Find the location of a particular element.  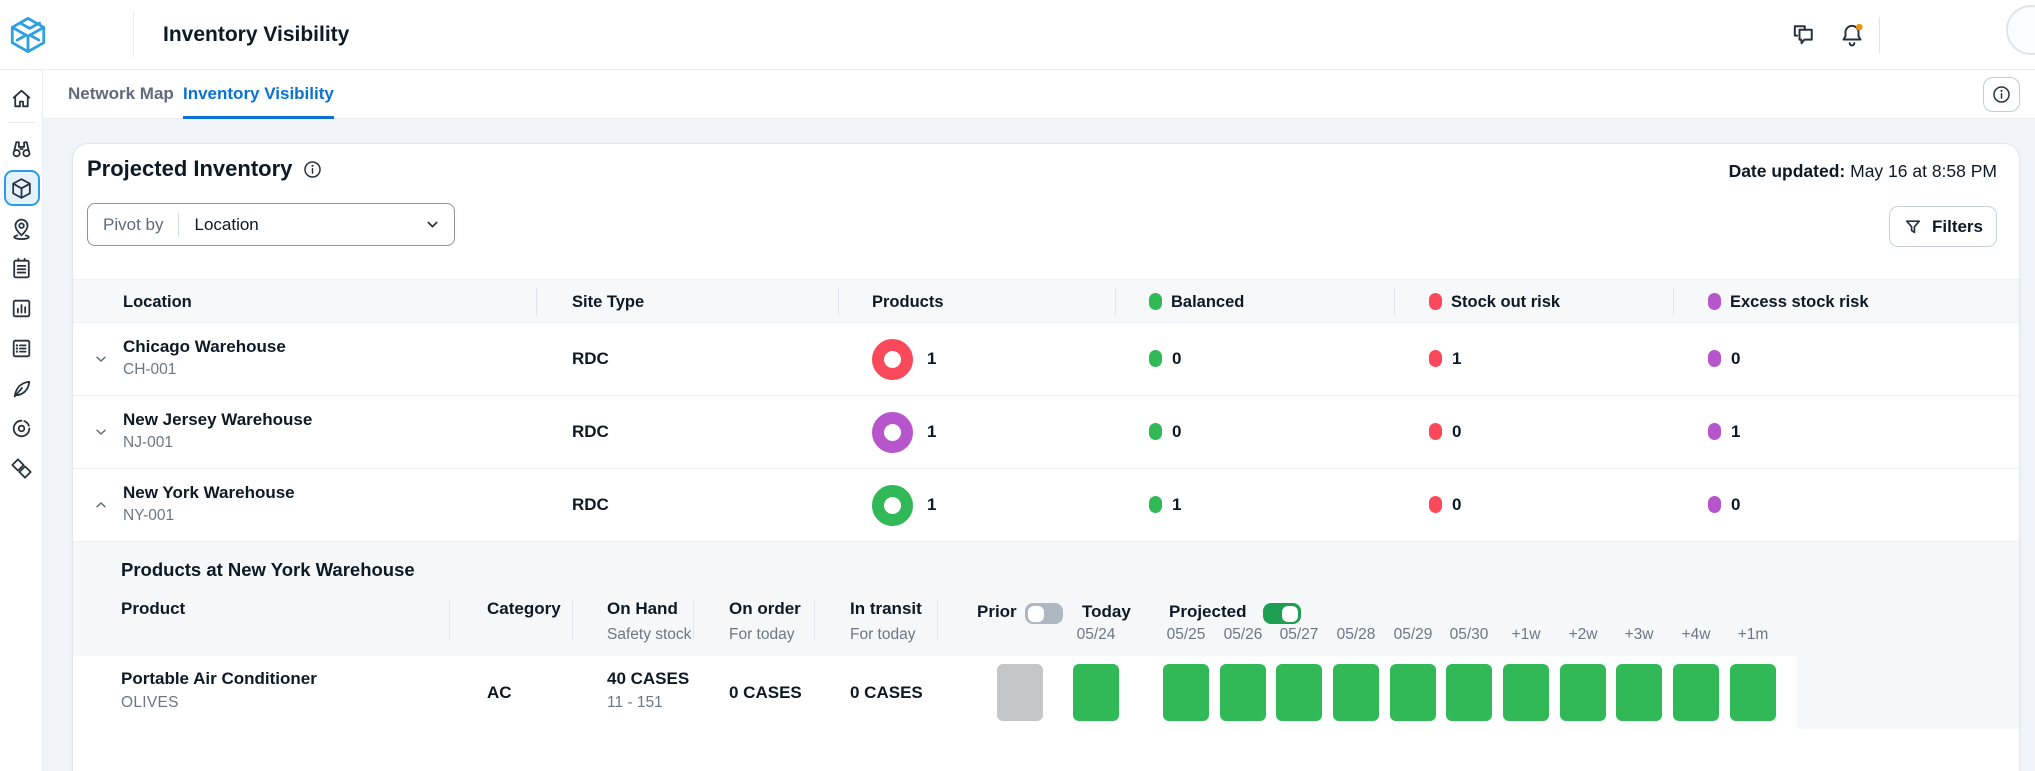

projected-toggle-label: Projected is located at coordinates (1208, 611).